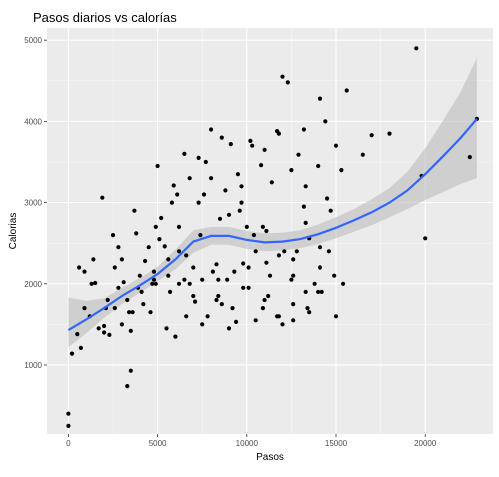 This screenshot has width=499, height=477. I want to click on x-axis-ticks: 0 5000 10000 15000 20000, so click(251, 441).